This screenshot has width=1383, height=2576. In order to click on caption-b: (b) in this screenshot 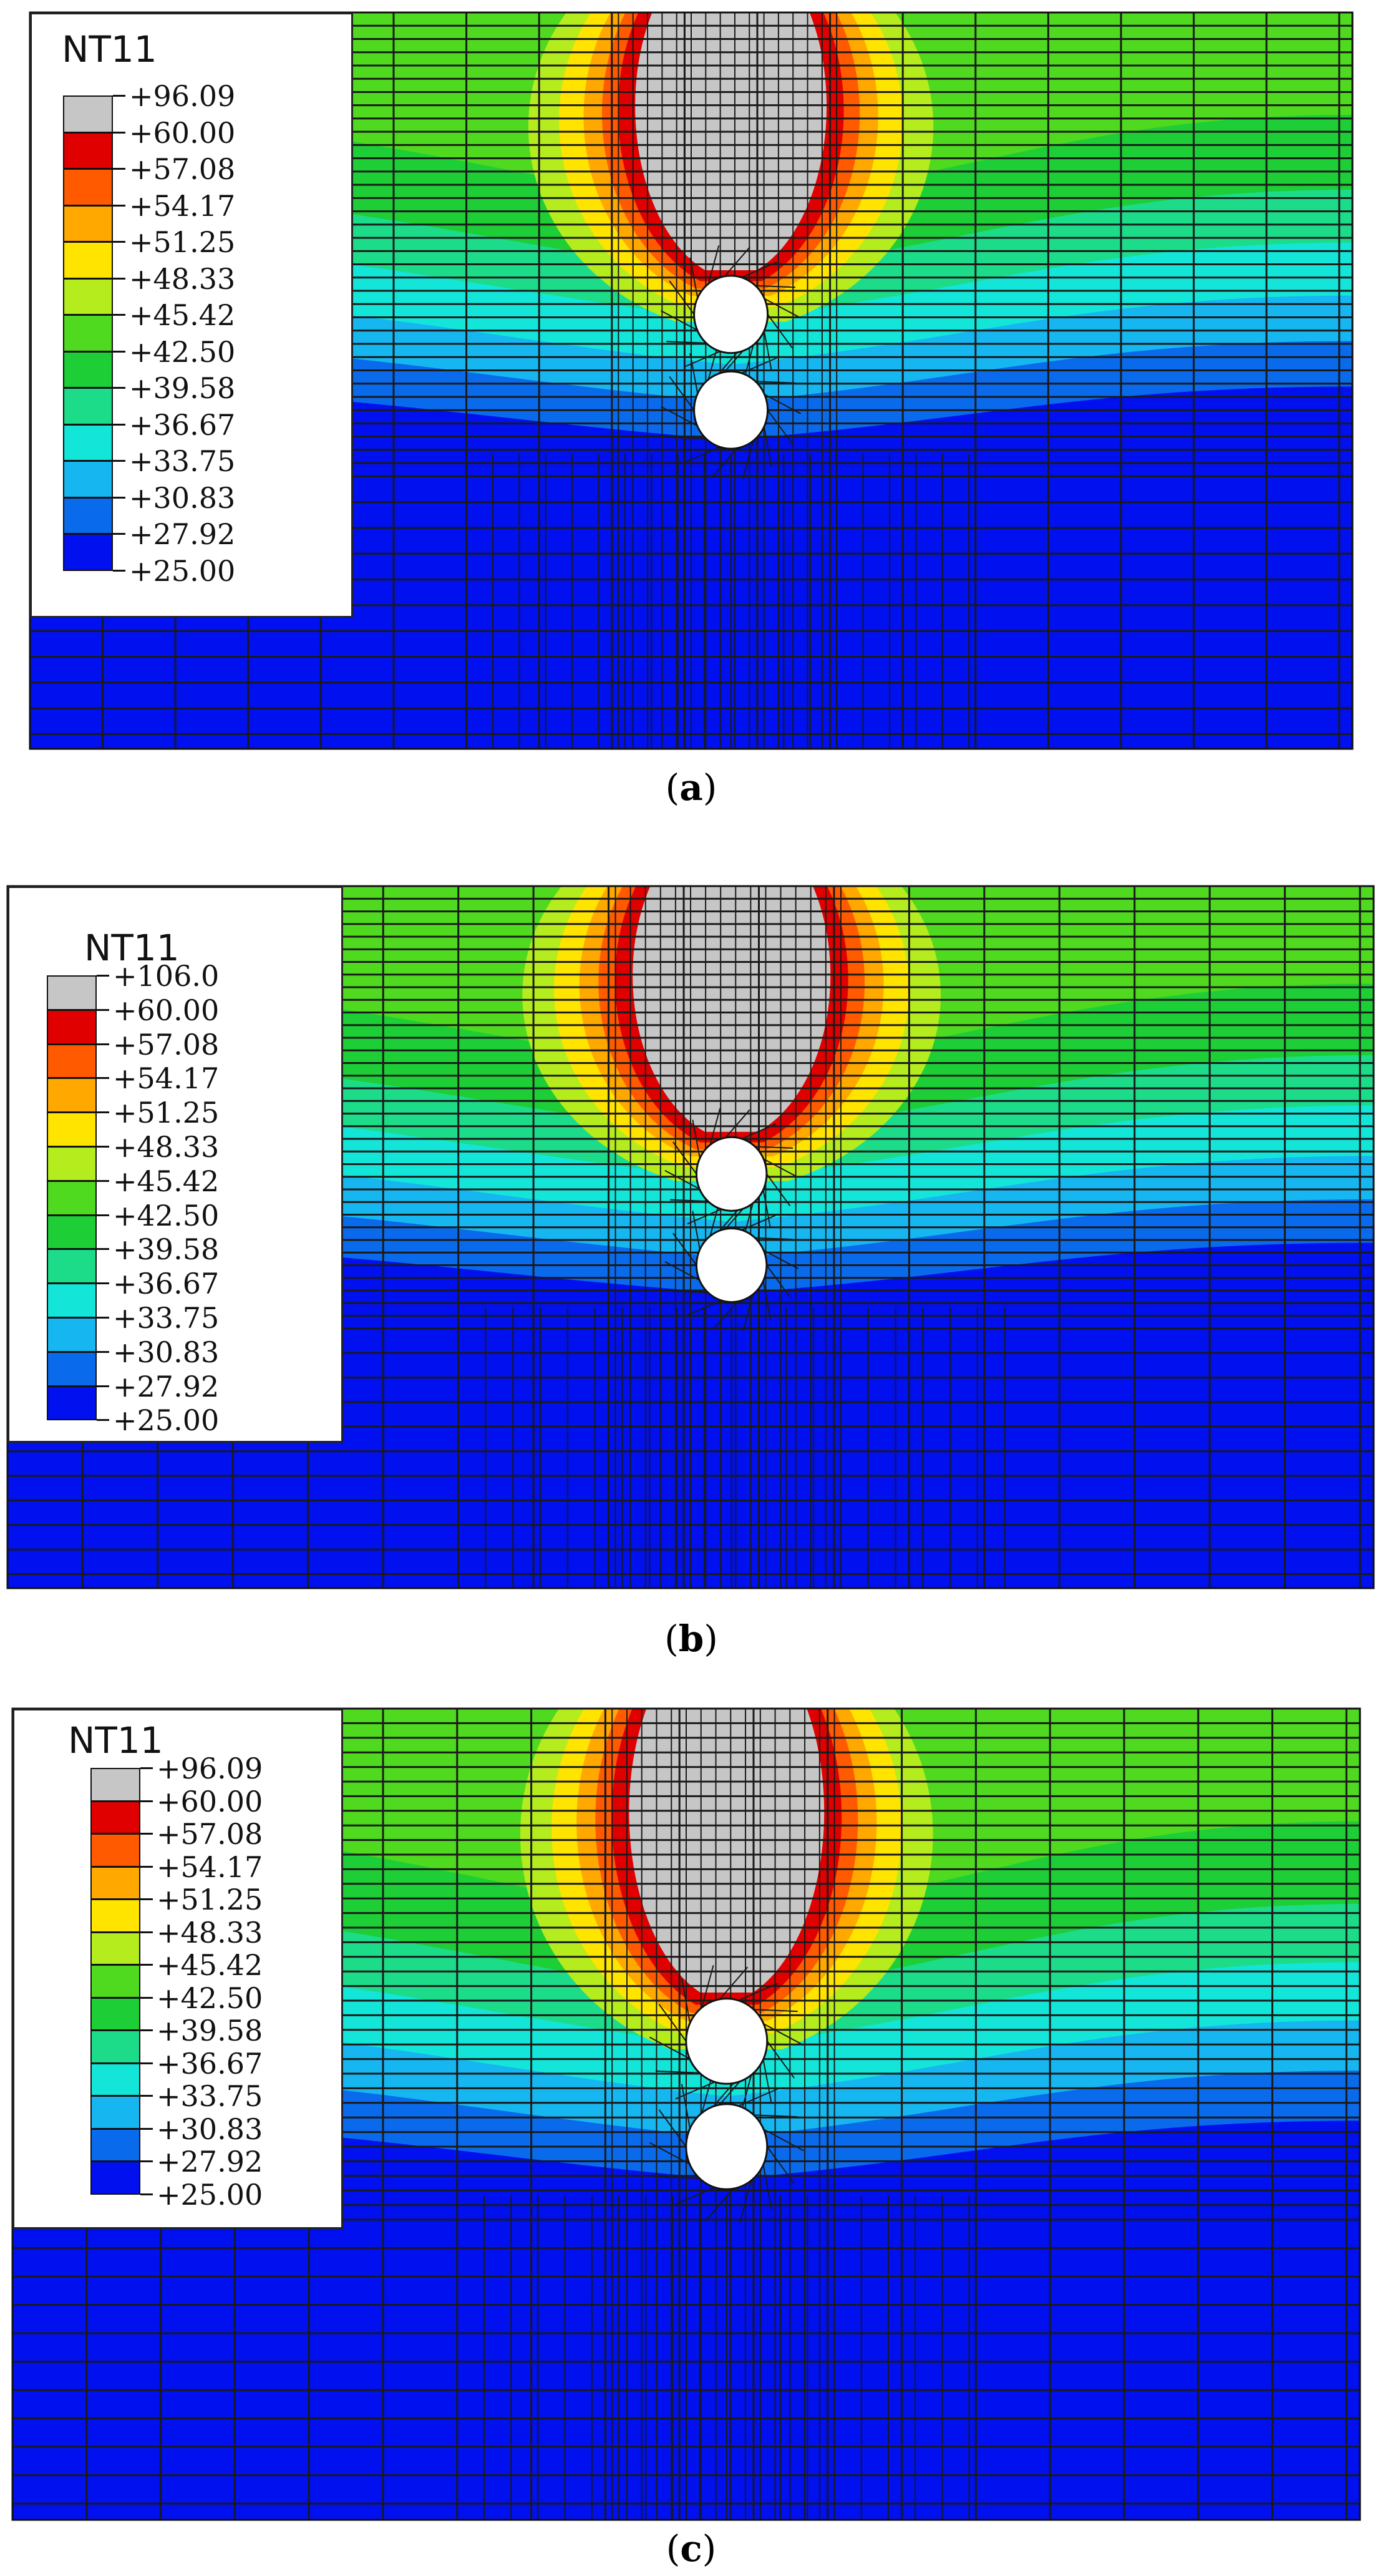, I will do `click(691, 1638)`.